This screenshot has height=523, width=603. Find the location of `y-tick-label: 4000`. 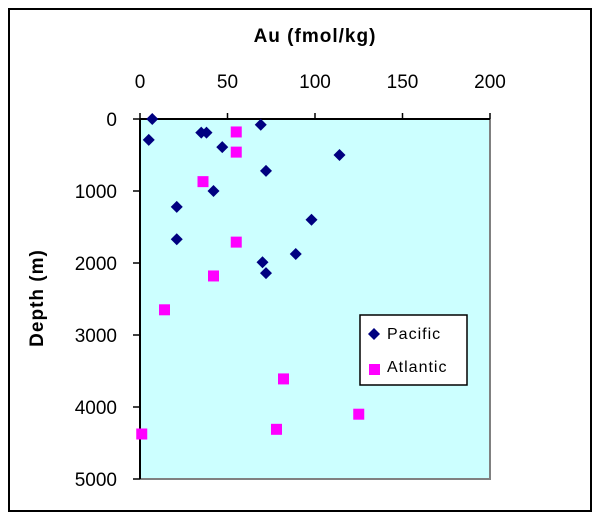

y-tick-label: 4000 is located at coordinates (96, 408).